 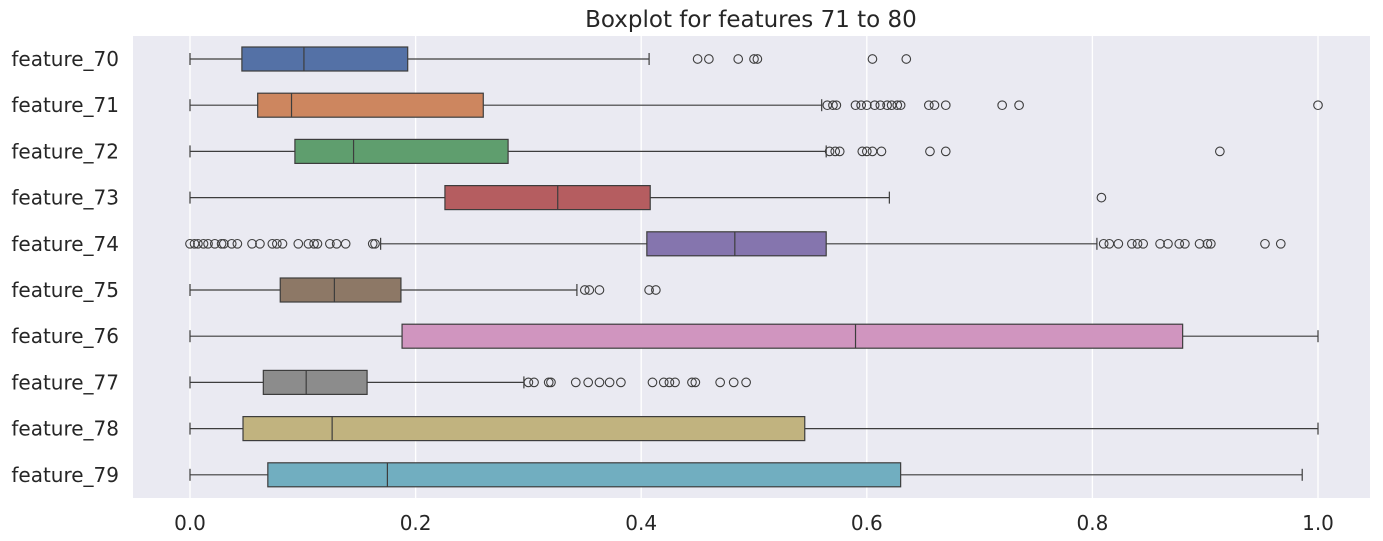 I want to click on y-tick-label: feature_74, so click(x=65, y=244).